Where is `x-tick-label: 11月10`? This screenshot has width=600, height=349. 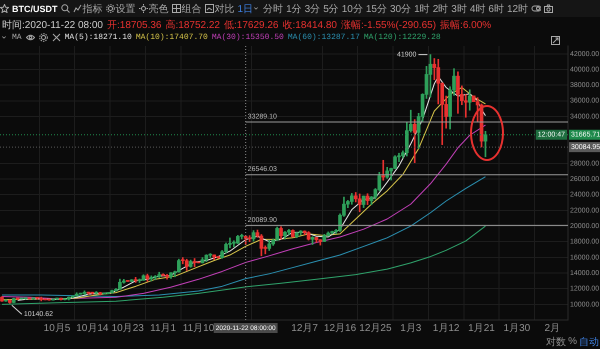 x-tick-label: 11月10 is located at coordinates (198, 328).